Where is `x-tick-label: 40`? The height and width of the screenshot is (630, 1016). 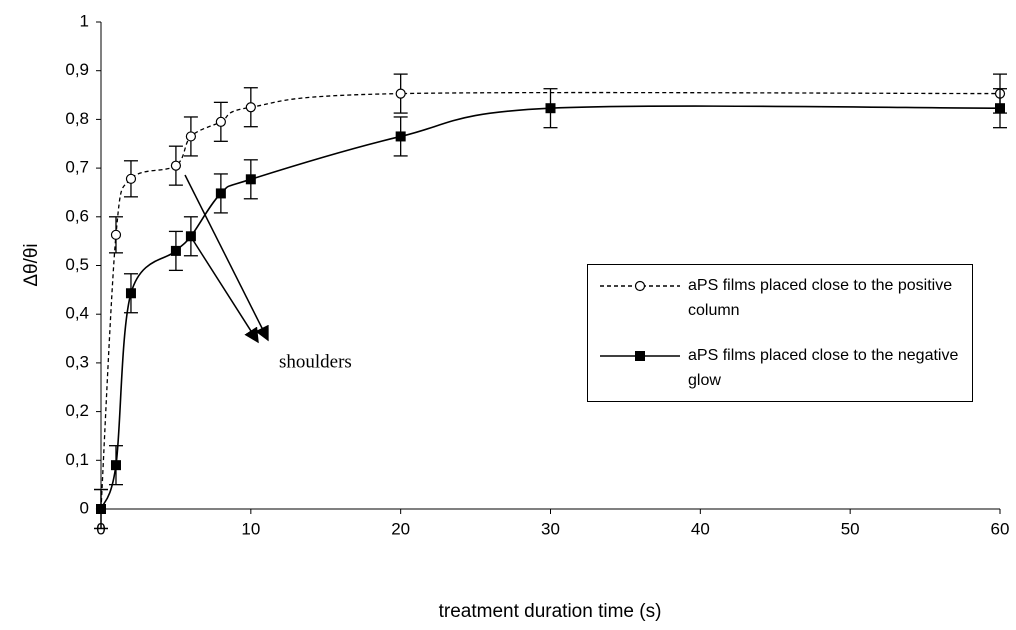 x-tick-label: 40 is located at coordinates (700, 528).